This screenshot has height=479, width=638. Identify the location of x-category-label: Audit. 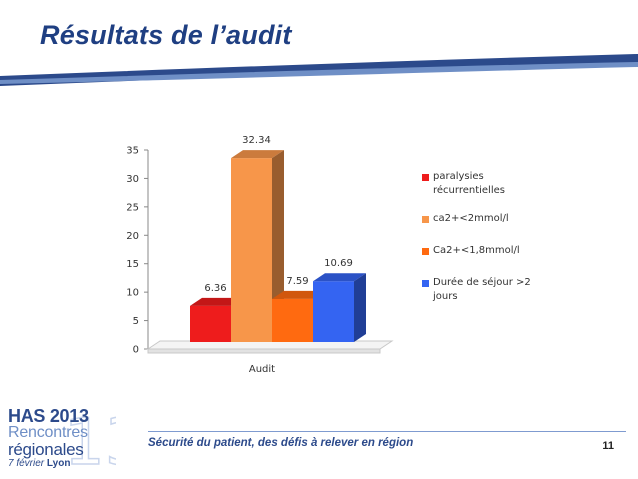
(262, 369).